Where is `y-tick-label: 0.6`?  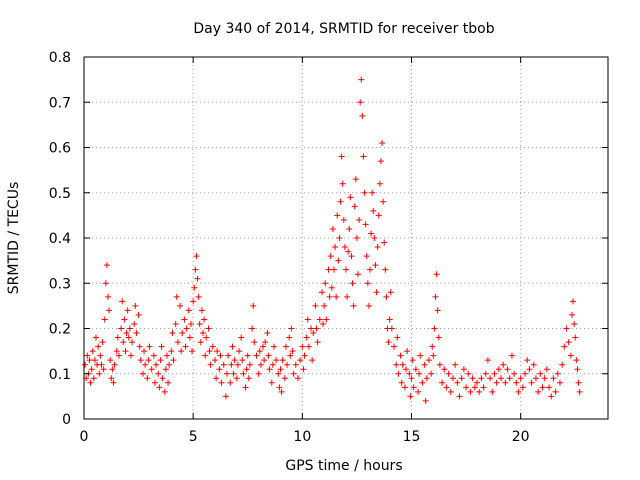
y-tick-label: 0.6 is located at coordinates (60, 149).